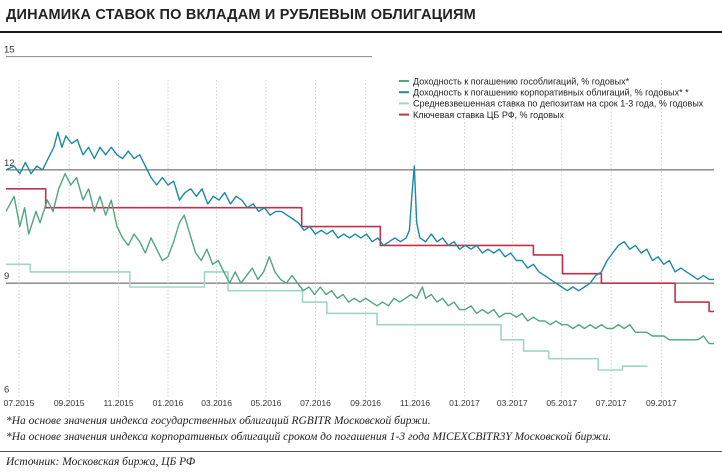  What do you see at coordinates (512, 403) in the screenshot?
I see `x-tick-label: 03.2017` at bounding box center [512, 403].